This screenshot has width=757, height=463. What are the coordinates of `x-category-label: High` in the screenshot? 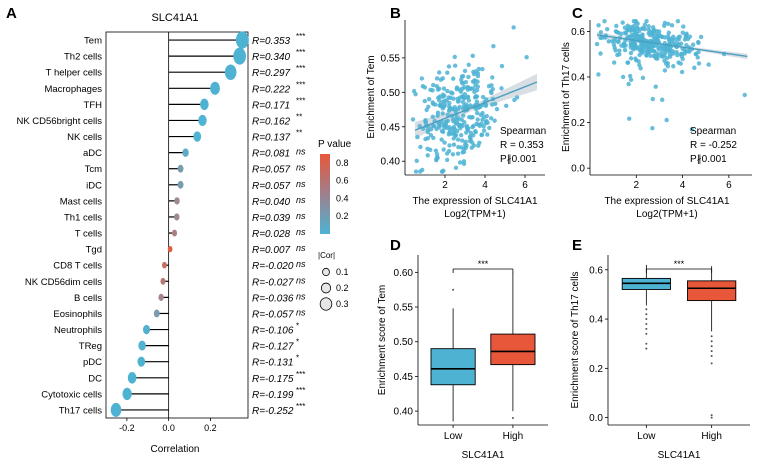 It's located at (513, 436).